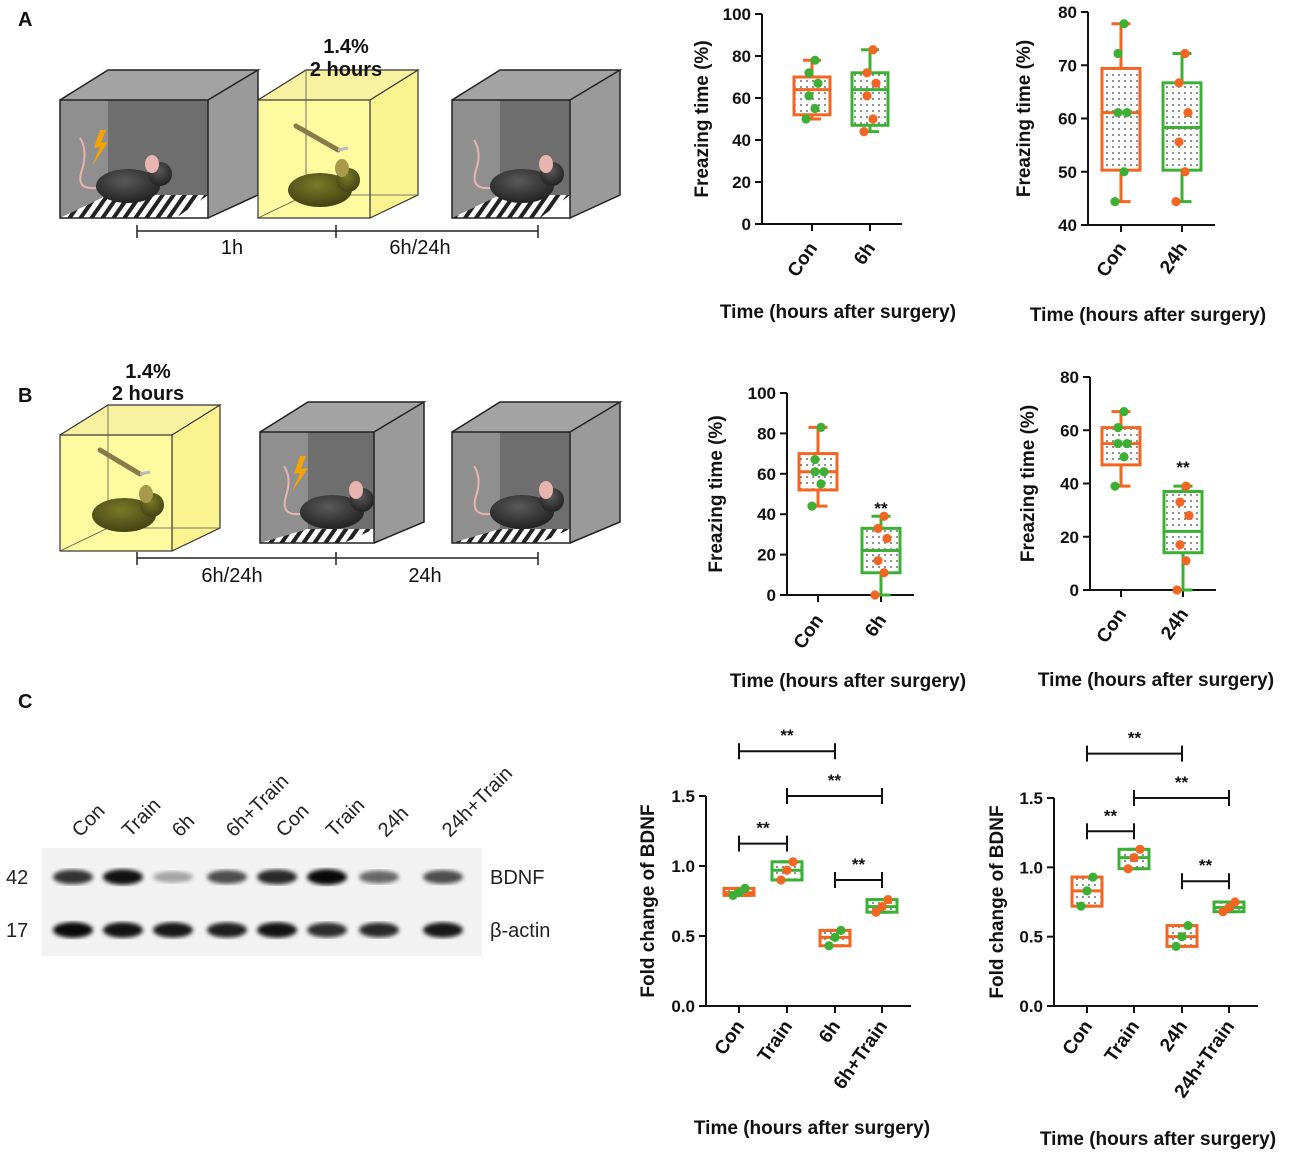 The width and height of the screenshot is (1300, 1155). What do you see at coordinates (477, 801) in the screenshot?
I see `lane-label: 24h+Train` at bounding box center [477, 801].